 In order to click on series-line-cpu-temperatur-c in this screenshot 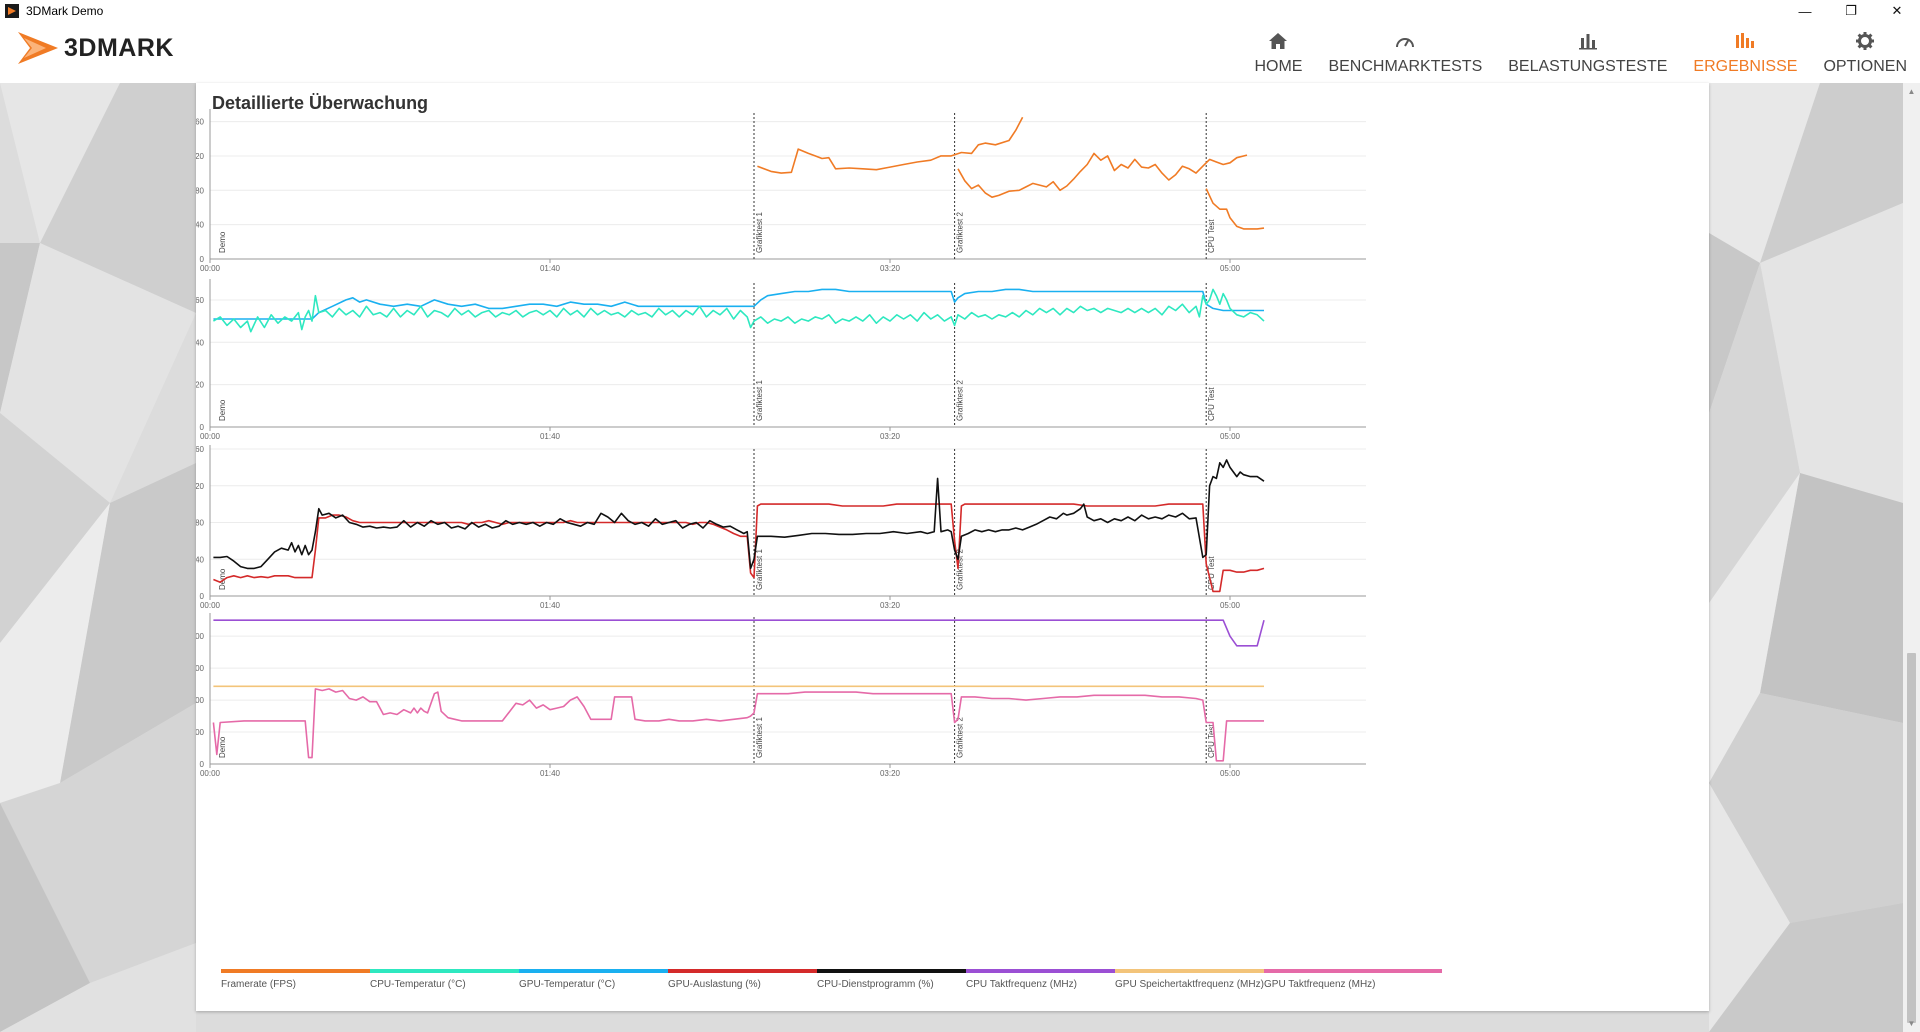, I will do `click(738, 310)`.